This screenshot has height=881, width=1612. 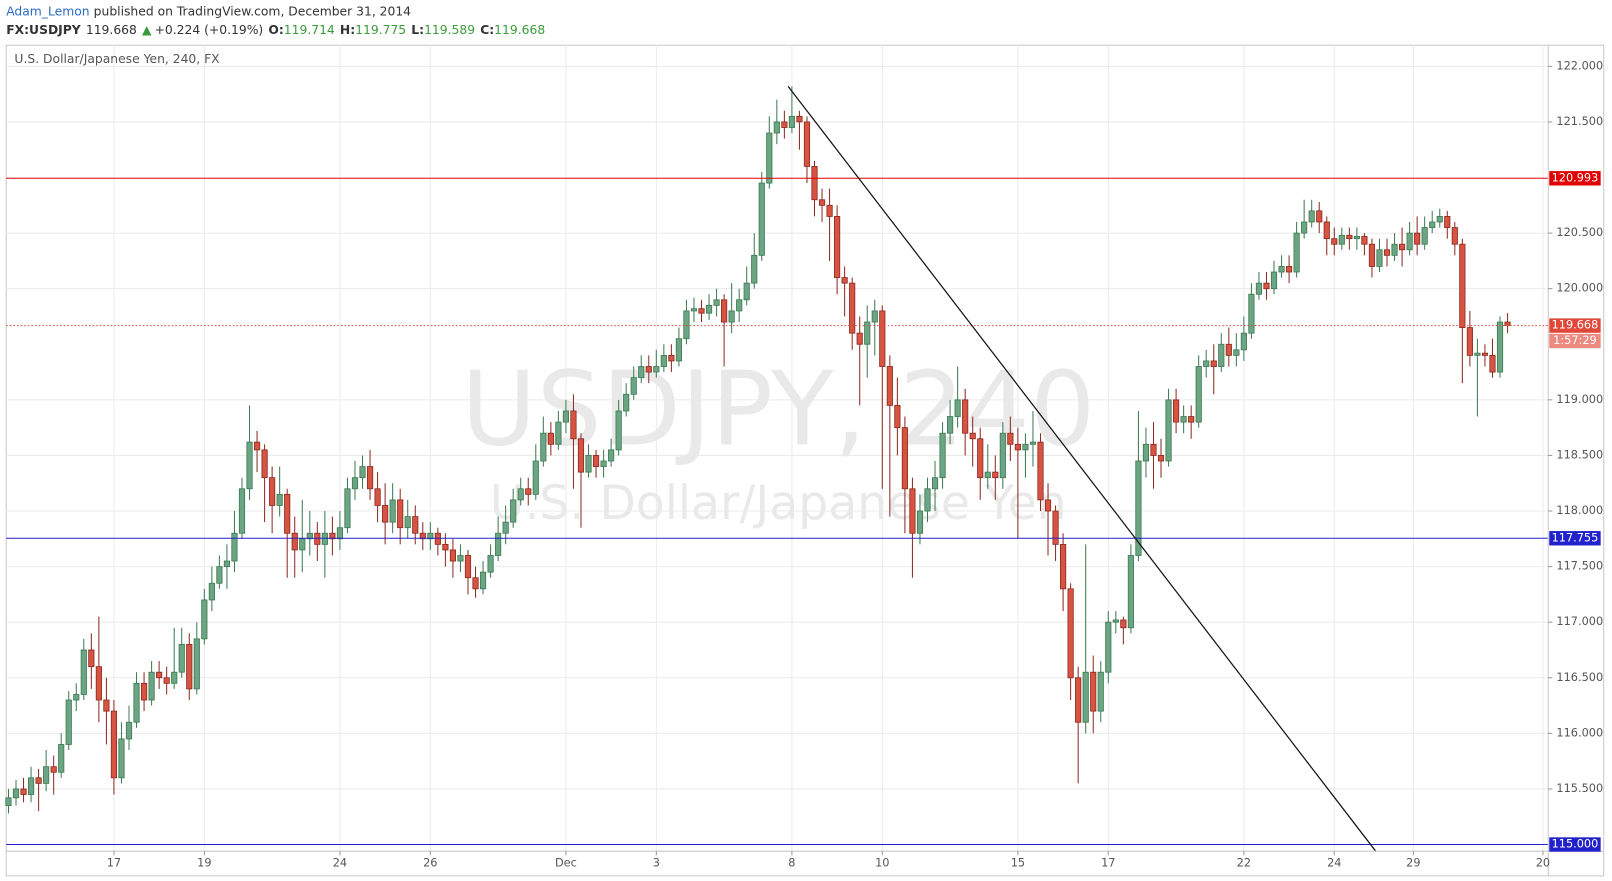 What do you see at coordinates (340, 863) in the screenshot?
I see `x-tick-label: 24` at bounding box center [340, 863].